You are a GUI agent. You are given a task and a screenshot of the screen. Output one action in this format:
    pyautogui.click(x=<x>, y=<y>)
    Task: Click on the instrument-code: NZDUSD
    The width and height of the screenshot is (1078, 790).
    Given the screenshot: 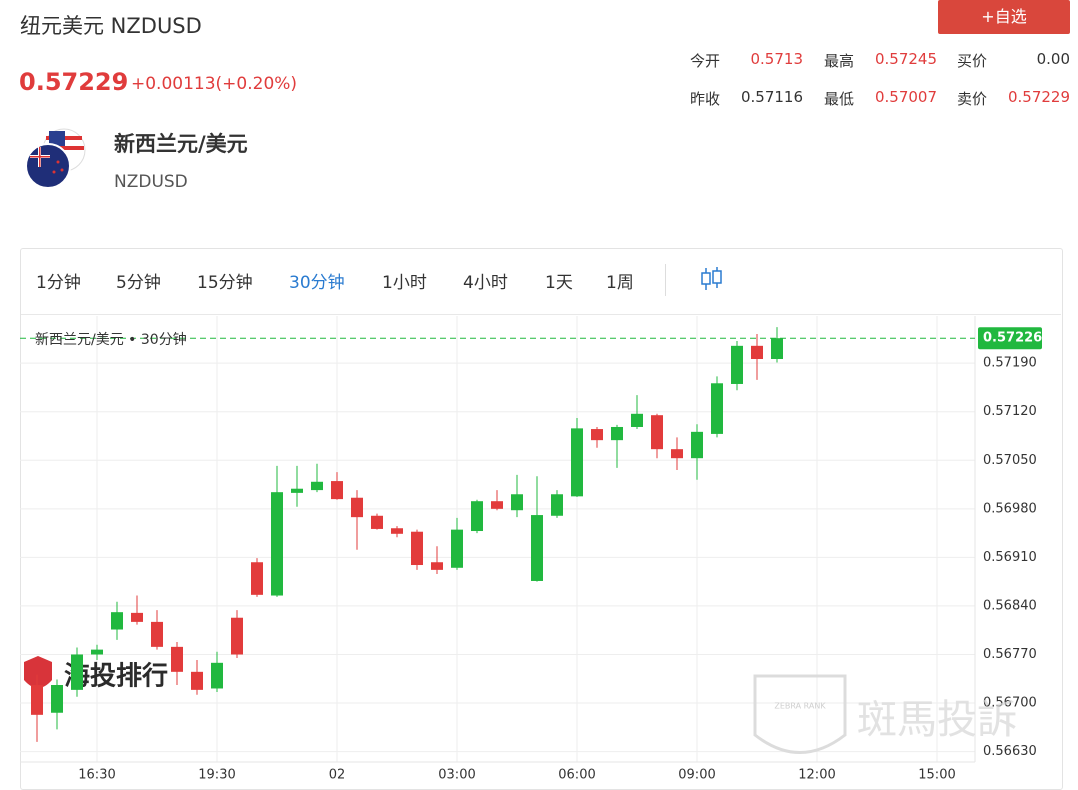 What is the action you would take?
    pyautogui.click(x=151, y=182)
    